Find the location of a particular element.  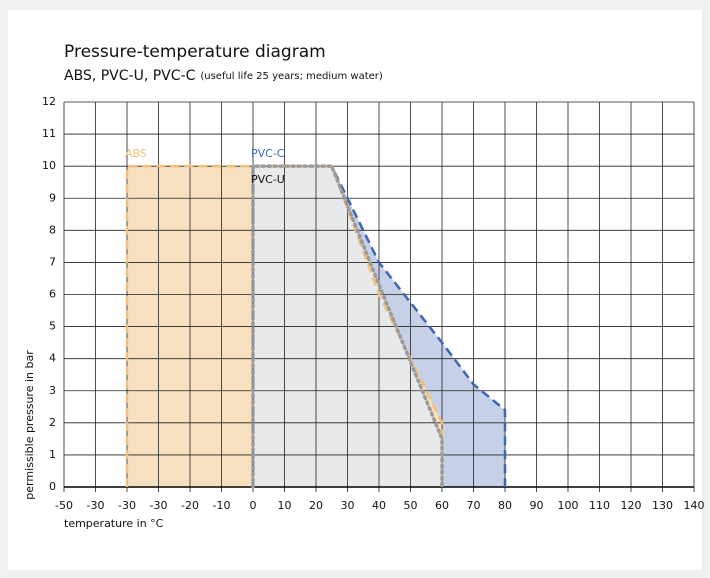

y-tick-label: 2 is located at coordinates (52, 422).